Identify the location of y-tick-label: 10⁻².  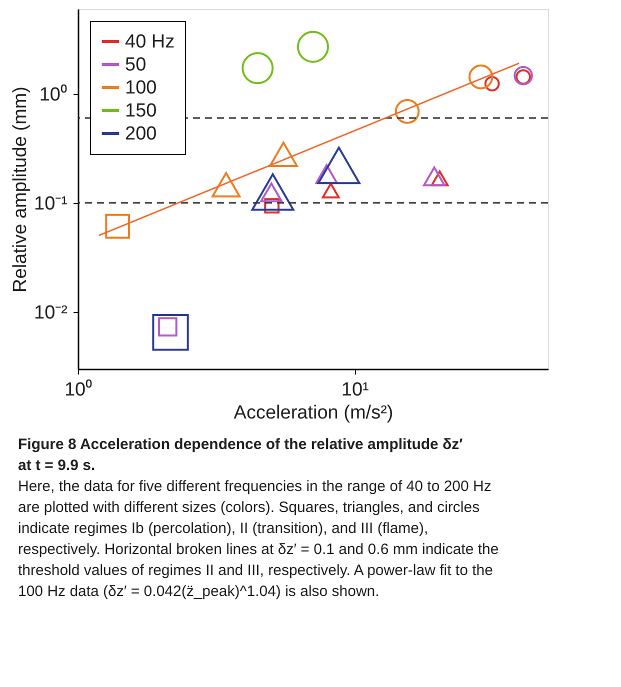
(51, 313).